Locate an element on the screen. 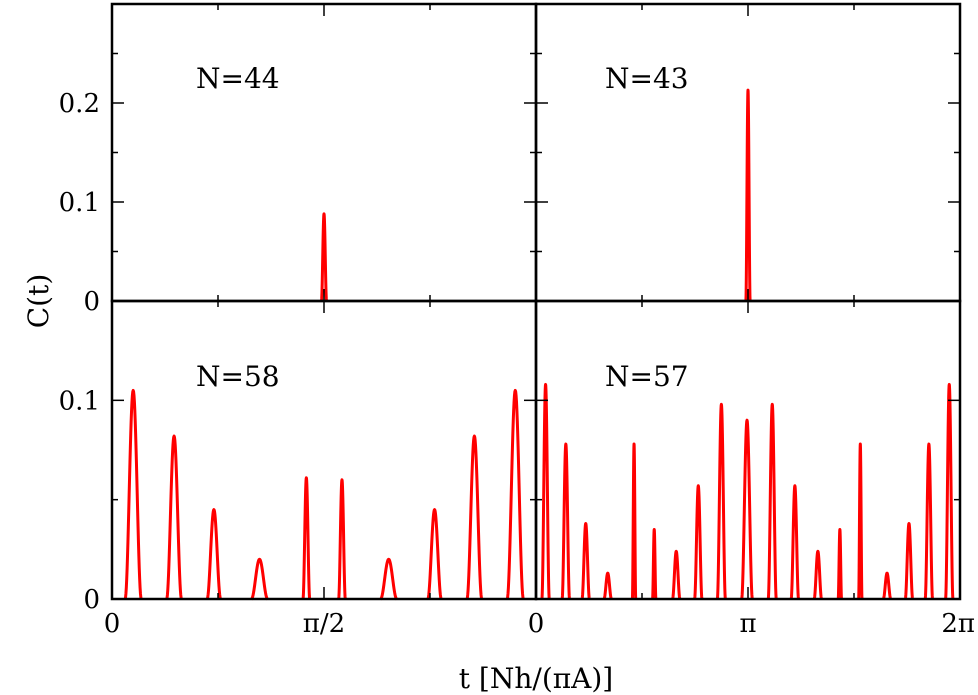 The width and height of the screenshot is (978, 695). panel-label: N=58 is located at coordinates (238, 376).